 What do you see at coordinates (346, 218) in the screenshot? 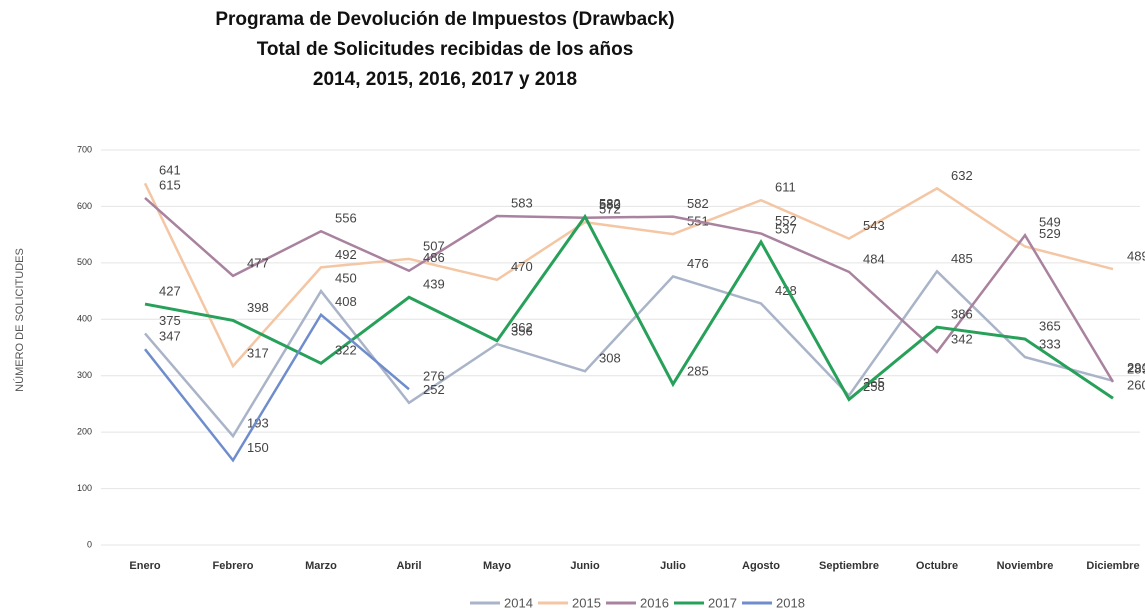
I see `data-label: 556` at bounding box center [346, 218].